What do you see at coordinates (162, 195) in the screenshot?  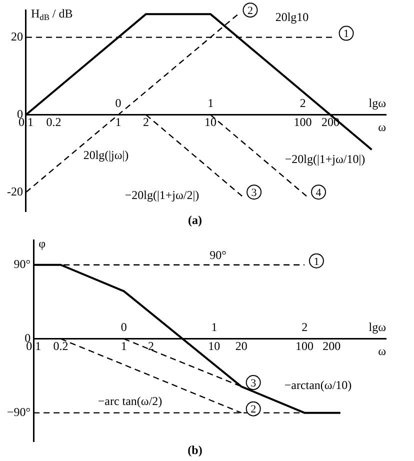 I see `annotation: −20lg(|1+jω/2|)` at bounding box center [162, 195].